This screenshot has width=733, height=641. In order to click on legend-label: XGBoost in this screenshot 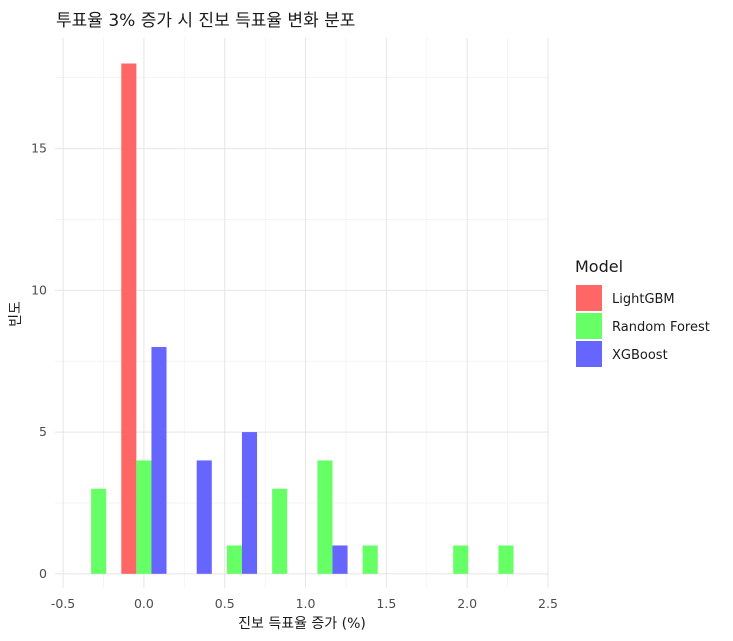, I will do `click(640, 355)`.